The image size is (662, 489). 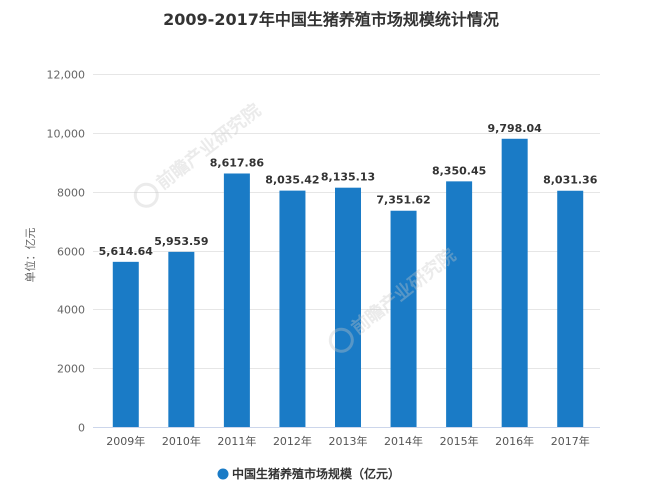 I want to click on chart-title: 2009-2017年中国生猪养殖市场规模统计情况, so click(x=331, y=19).